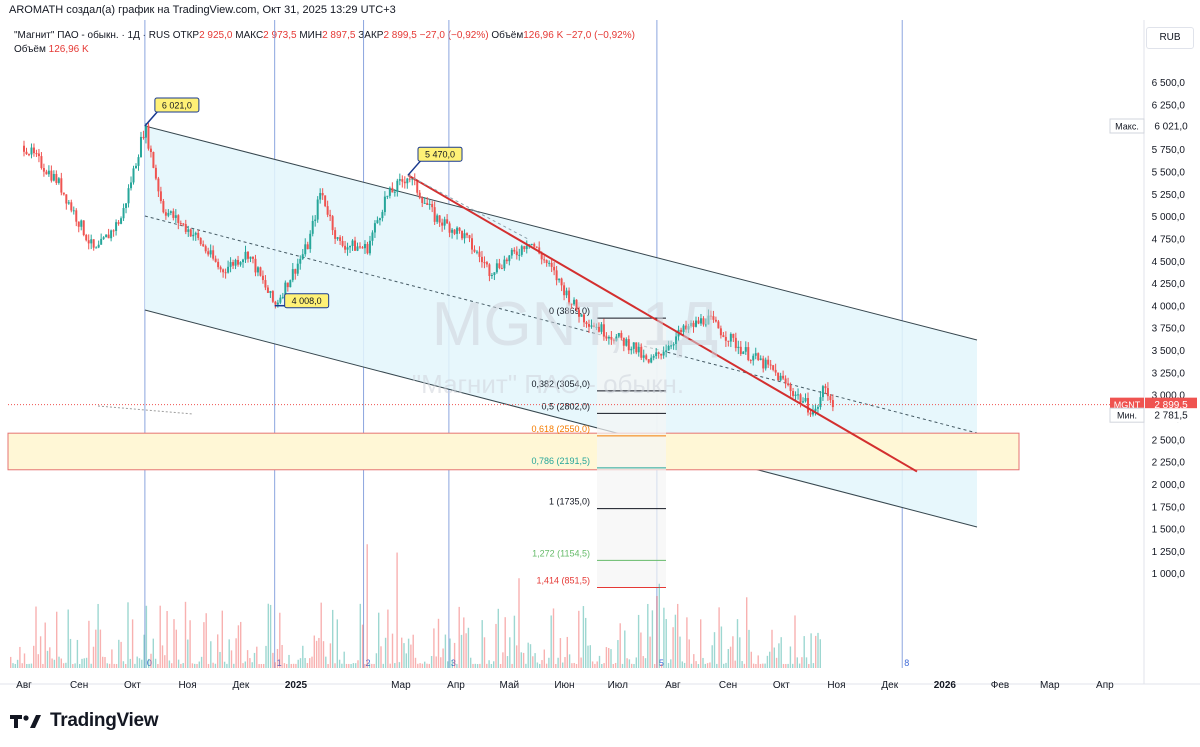 The height and width of the screenshot is (747, 1200). I want to click on price-label-text: Мин., so click(1127, 416).